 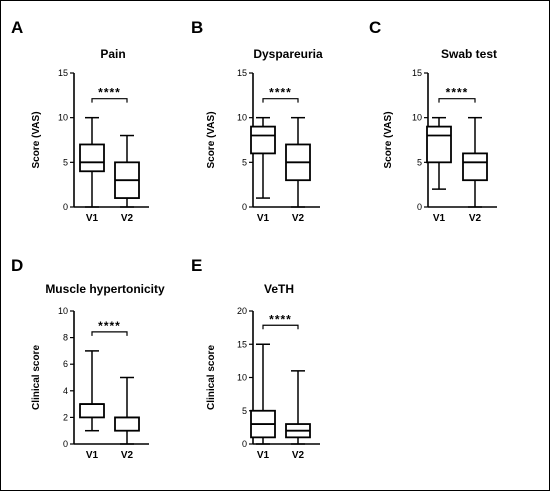 I want to click on panel-letter: C, so click(x=375, y=27).